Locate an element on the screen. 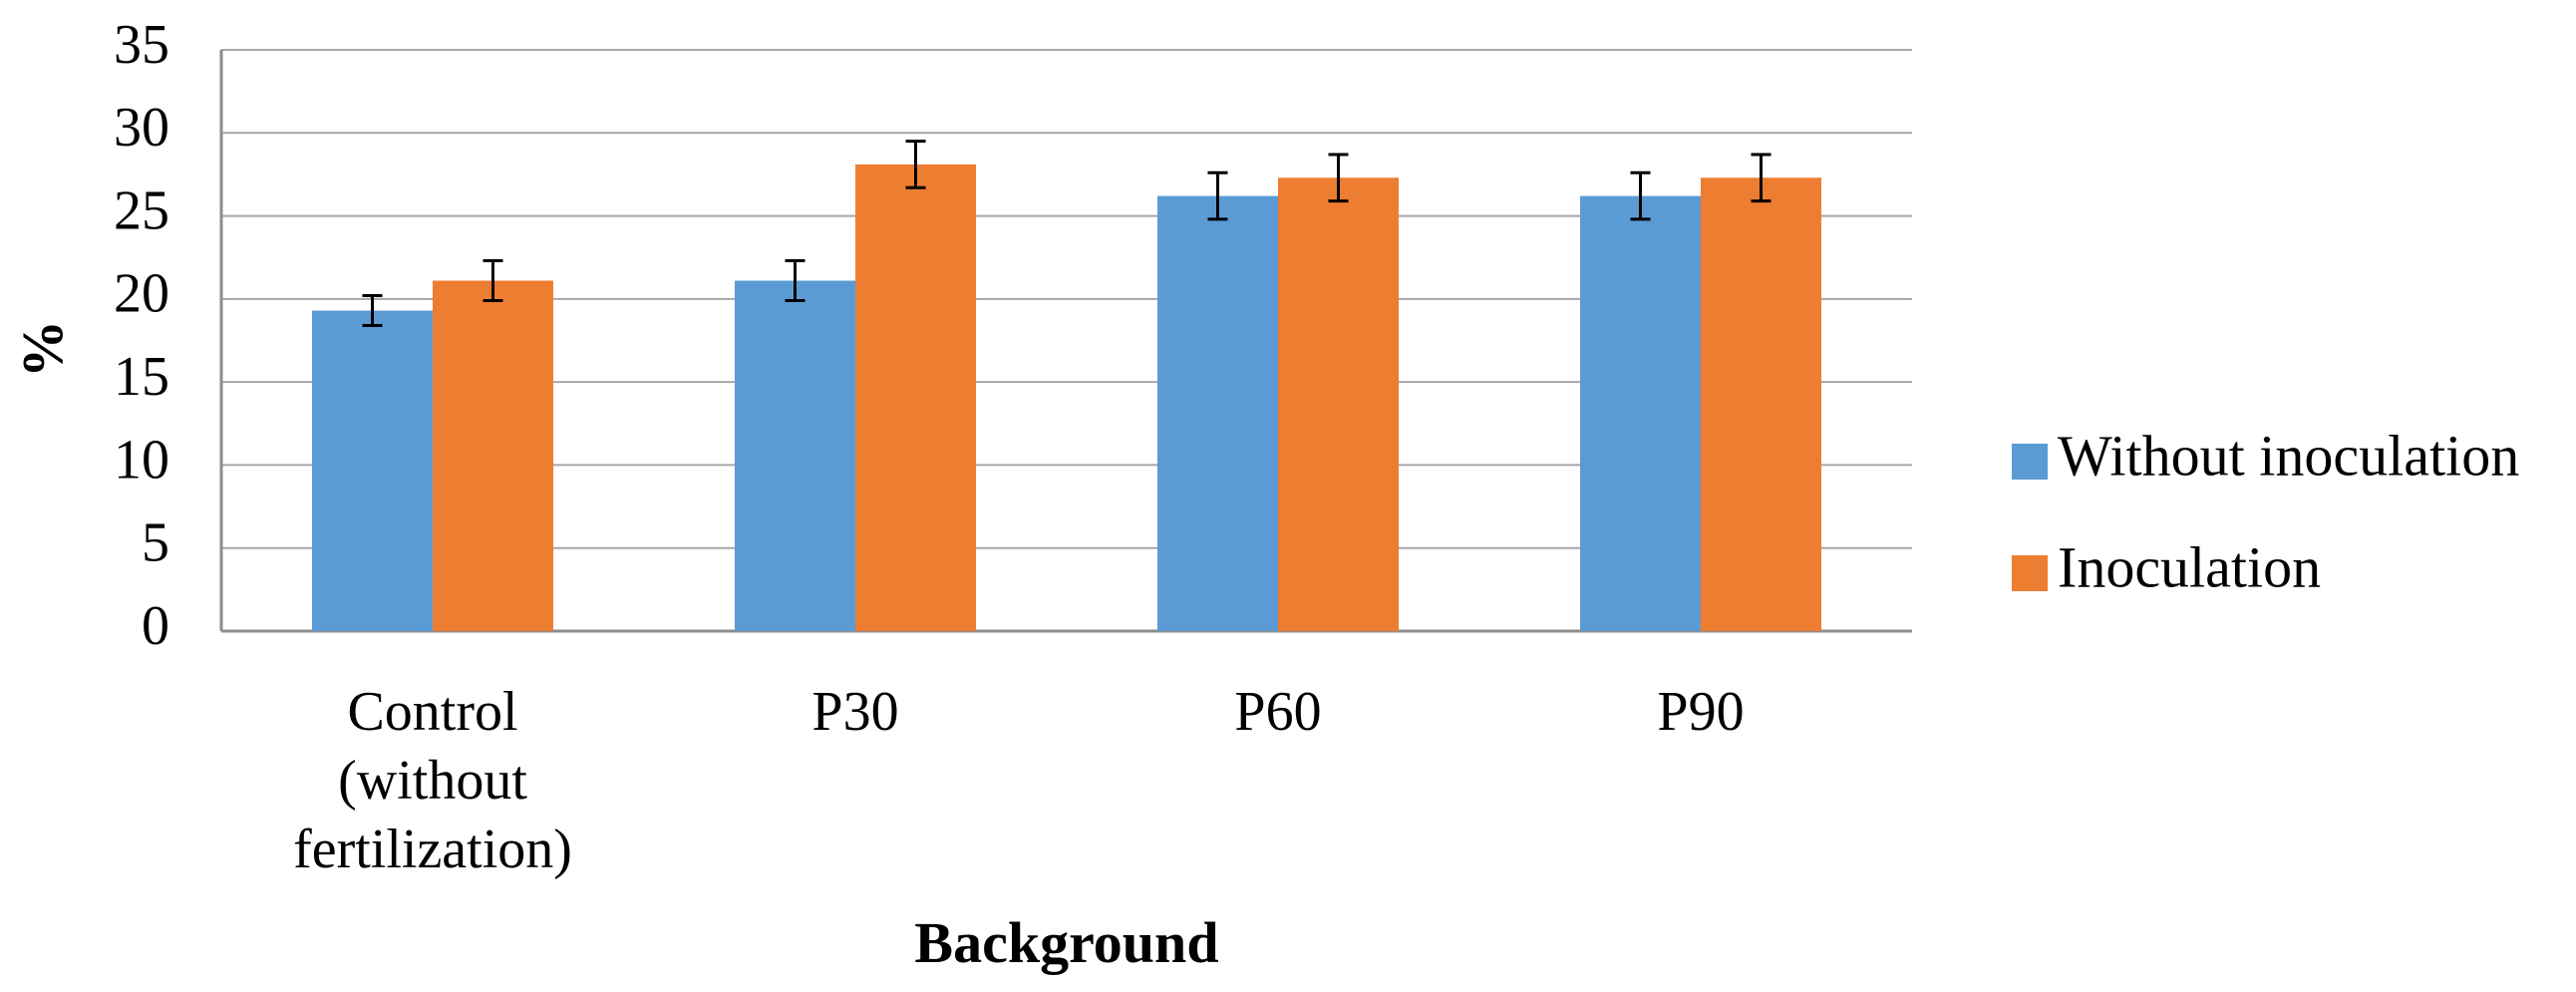 The image size is (2576, 992). legend-item: Inoculation is located at coordinates (2166, 566).